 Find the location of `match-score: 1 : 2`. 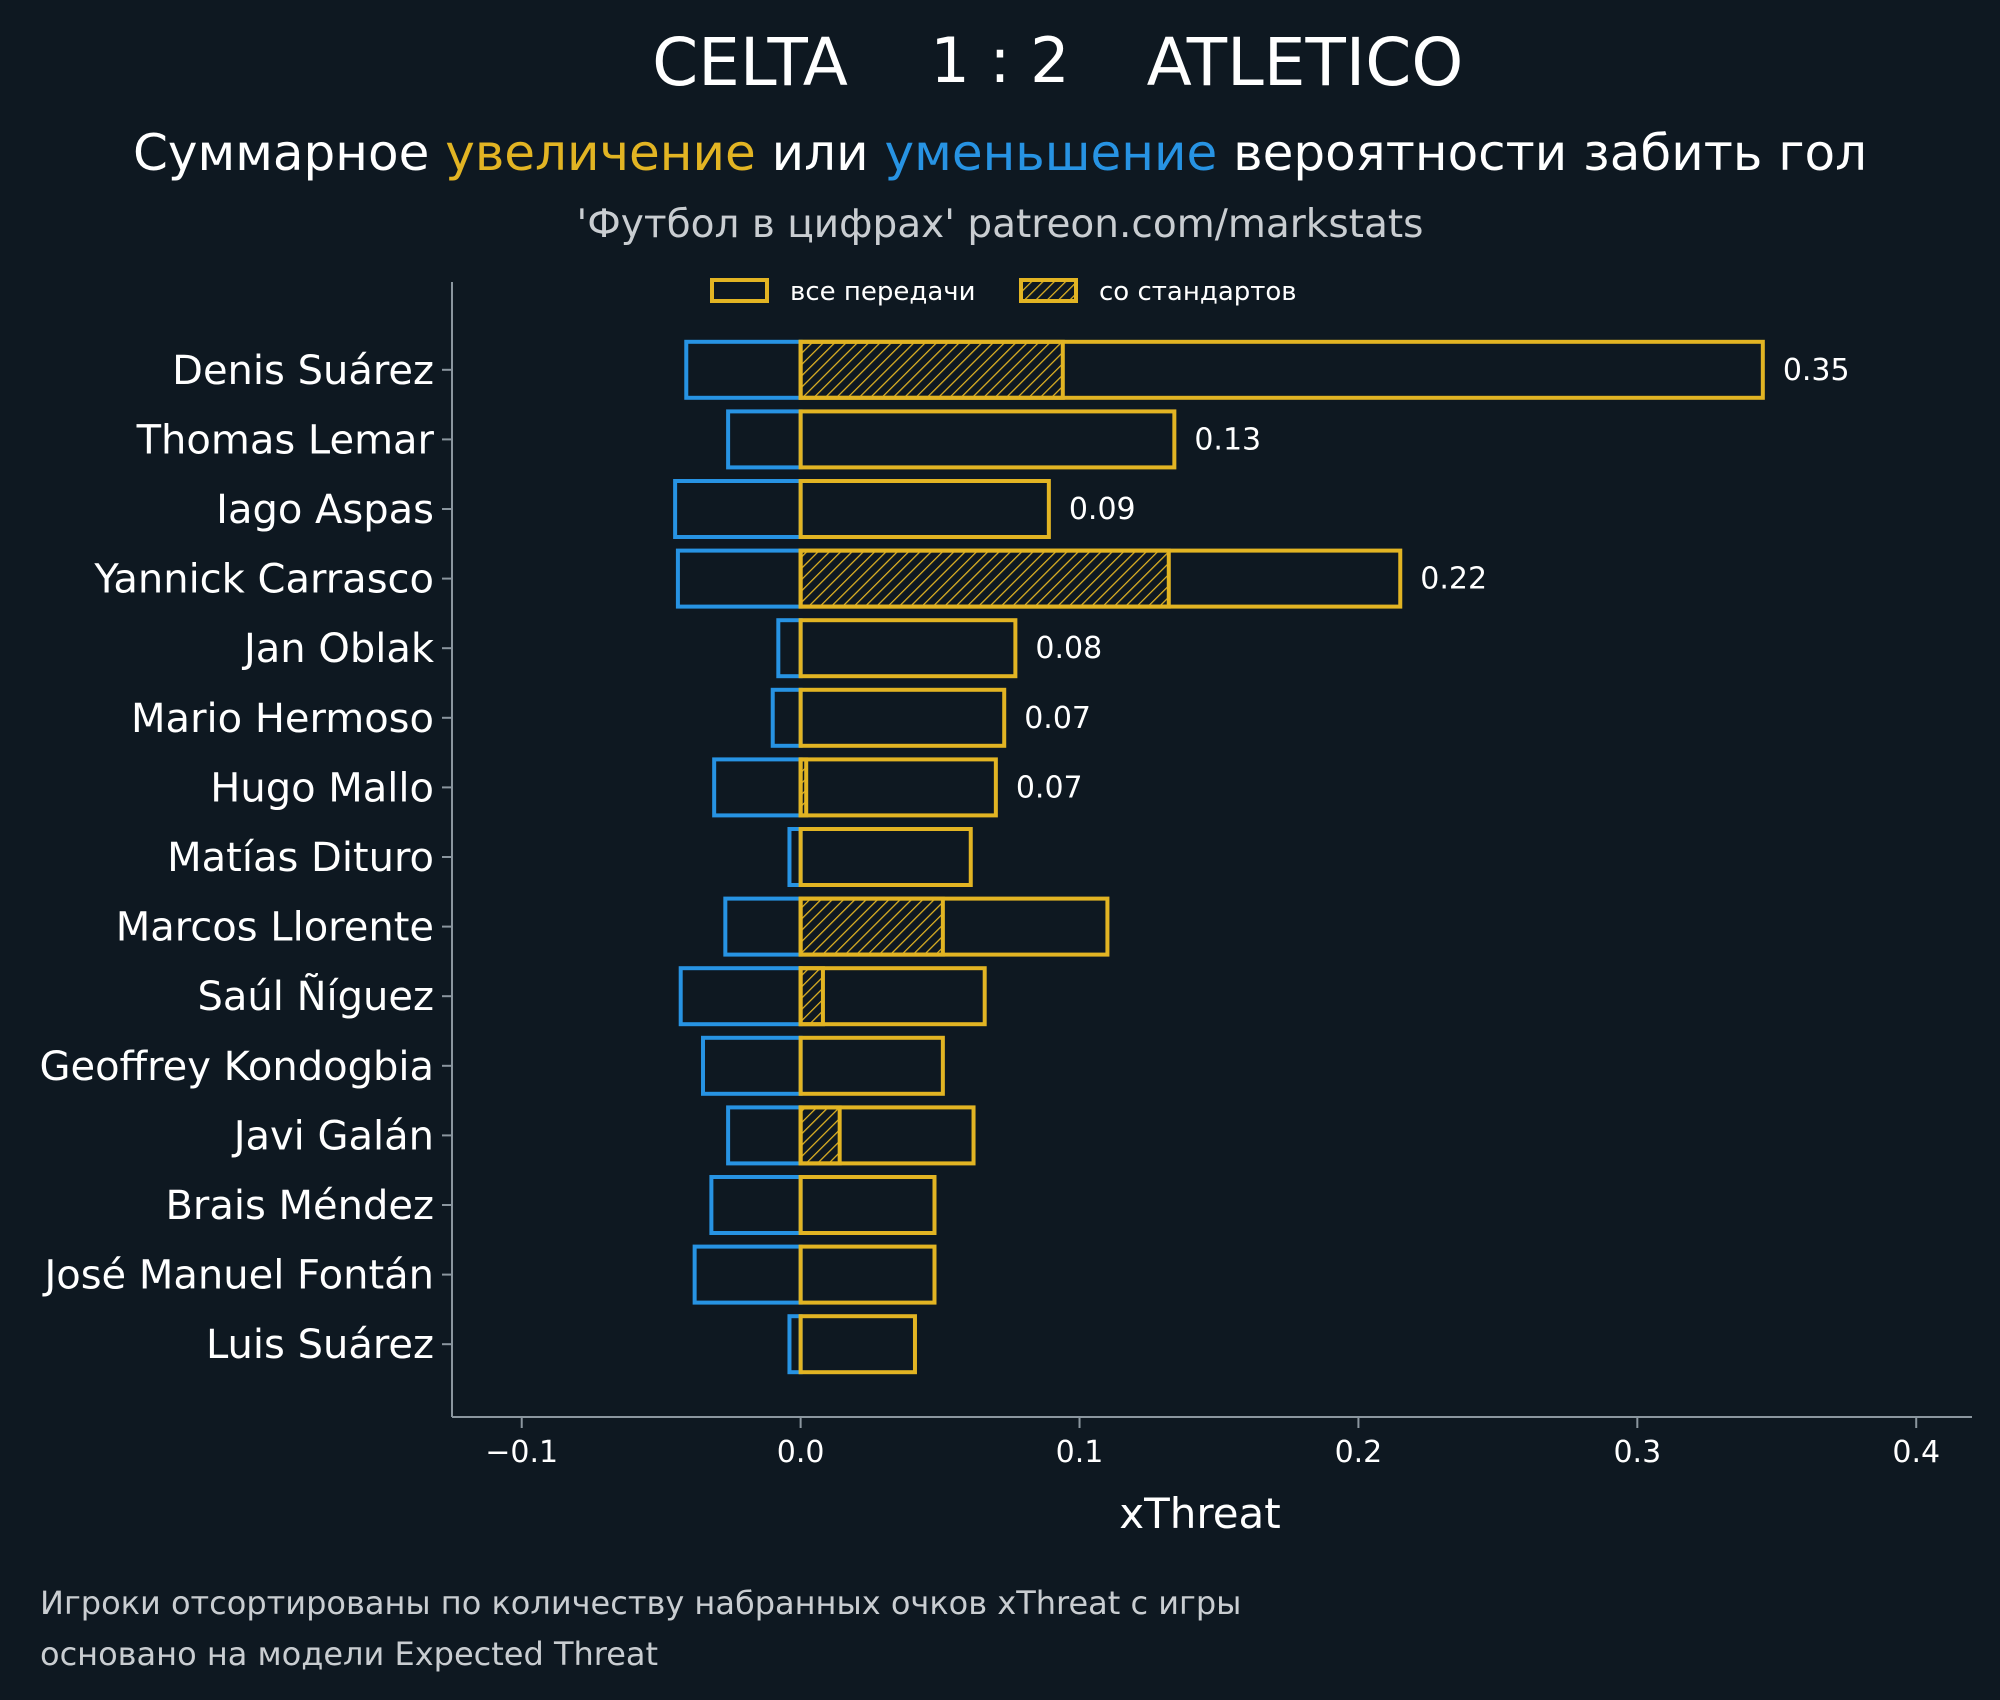

match-score: 1 : 2 is located at coordinates (999, 60).